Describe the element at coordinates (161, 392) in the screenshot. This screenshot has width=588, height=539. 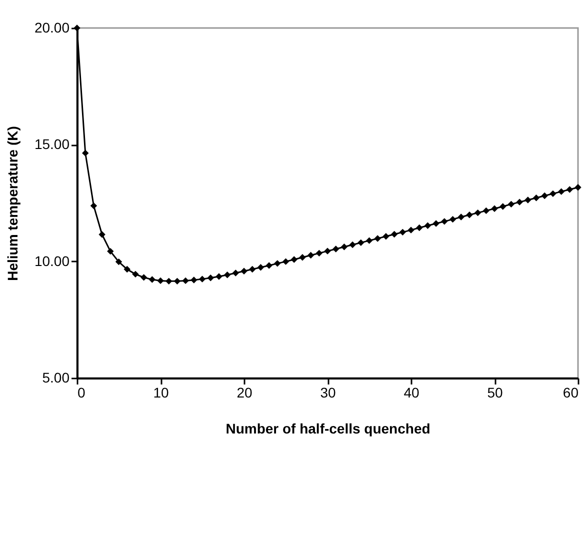
I see `x-tick-label: 10` at that location.